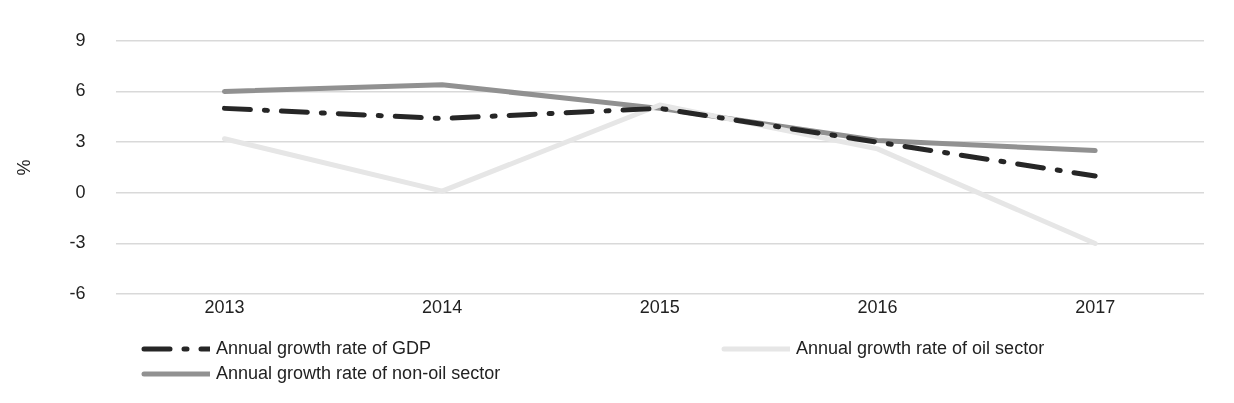  What do you see at coordinates (442, 306) in the screenshot?
I see `x-tick-label: 2014` at bounding box center [442, 306].